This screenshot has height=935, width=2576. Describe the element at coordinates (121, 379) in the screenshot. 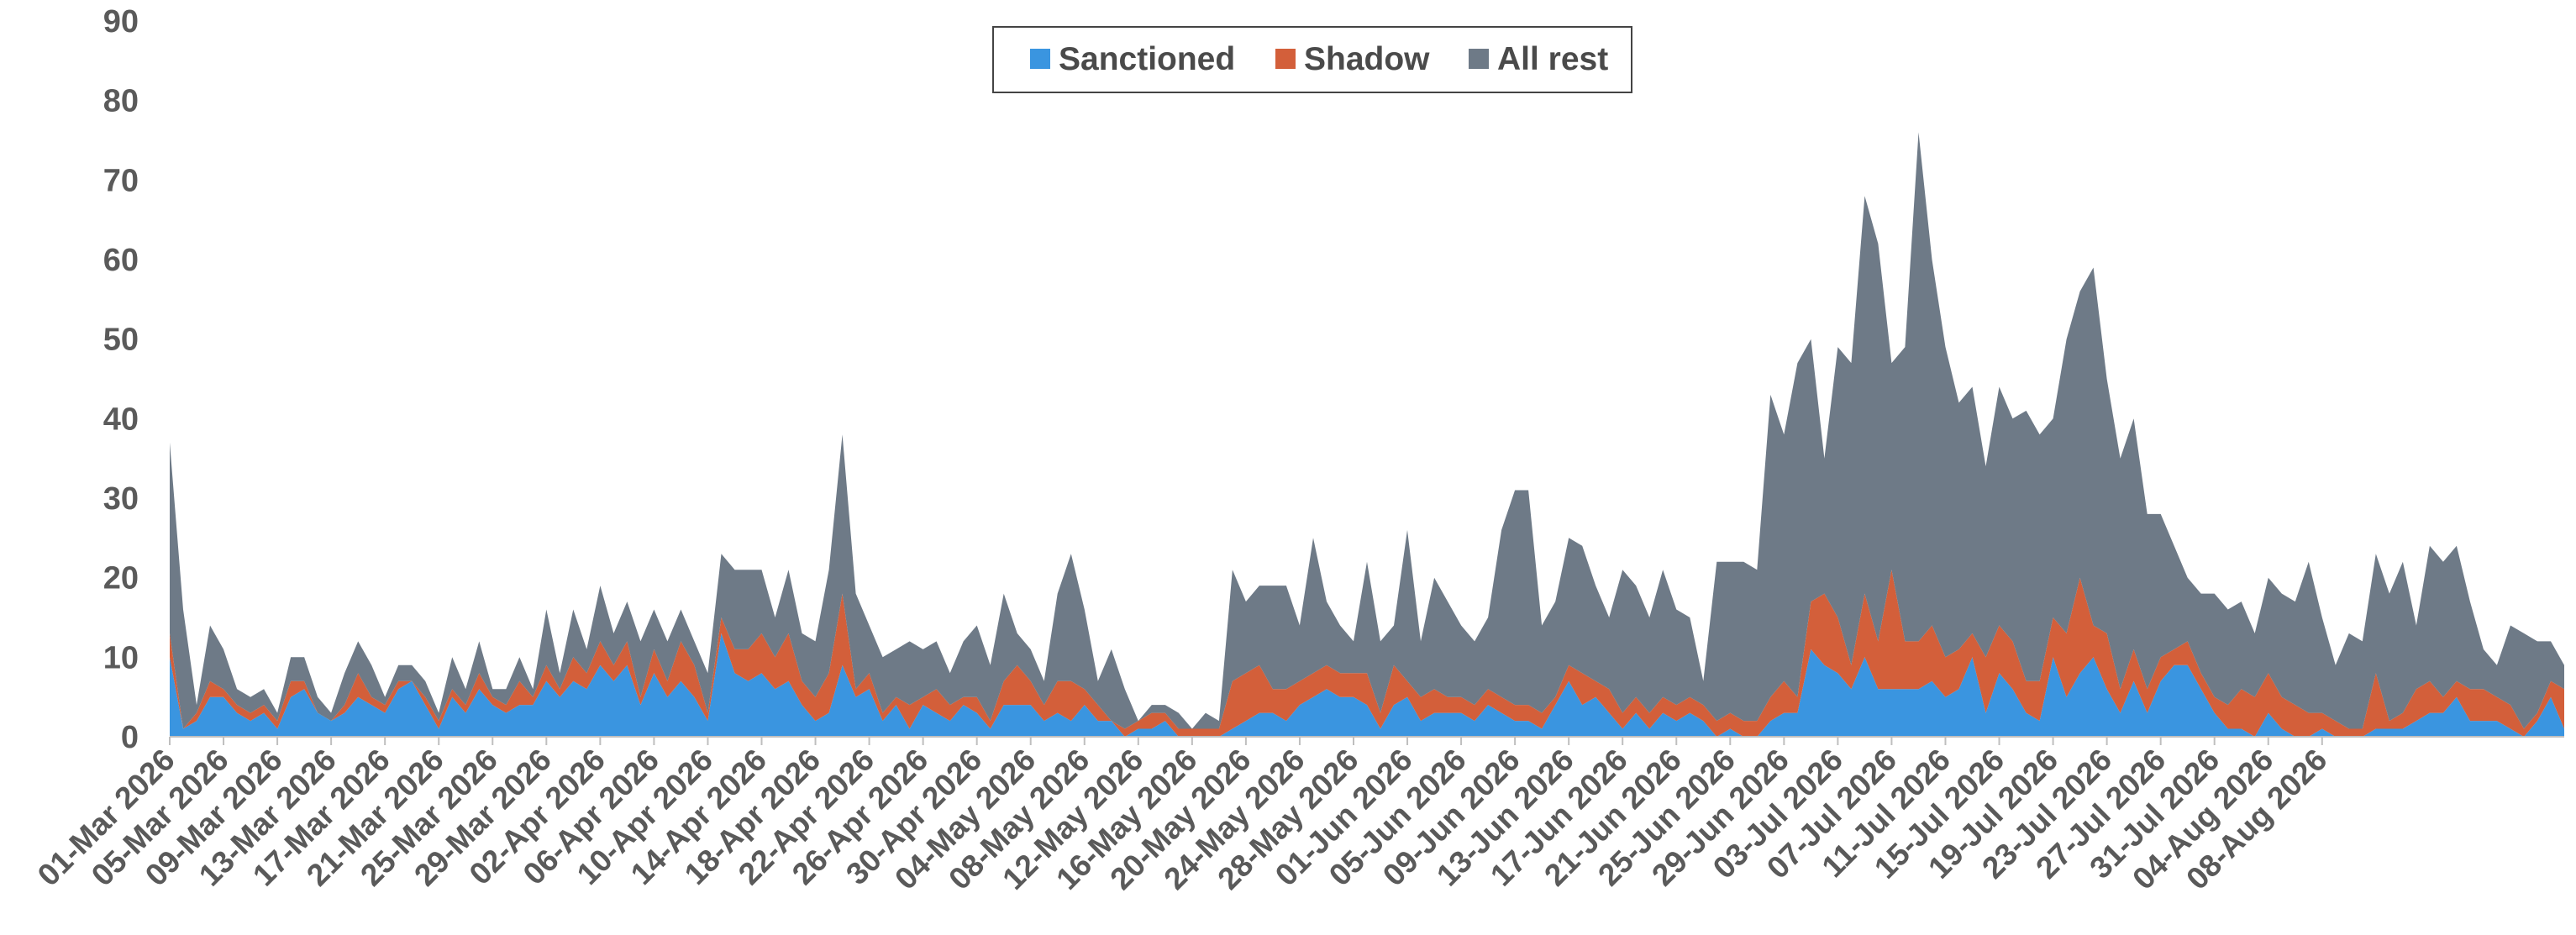

I see `y-axis: 0 10 20 30 40 50 60 70 80 90` at that location.